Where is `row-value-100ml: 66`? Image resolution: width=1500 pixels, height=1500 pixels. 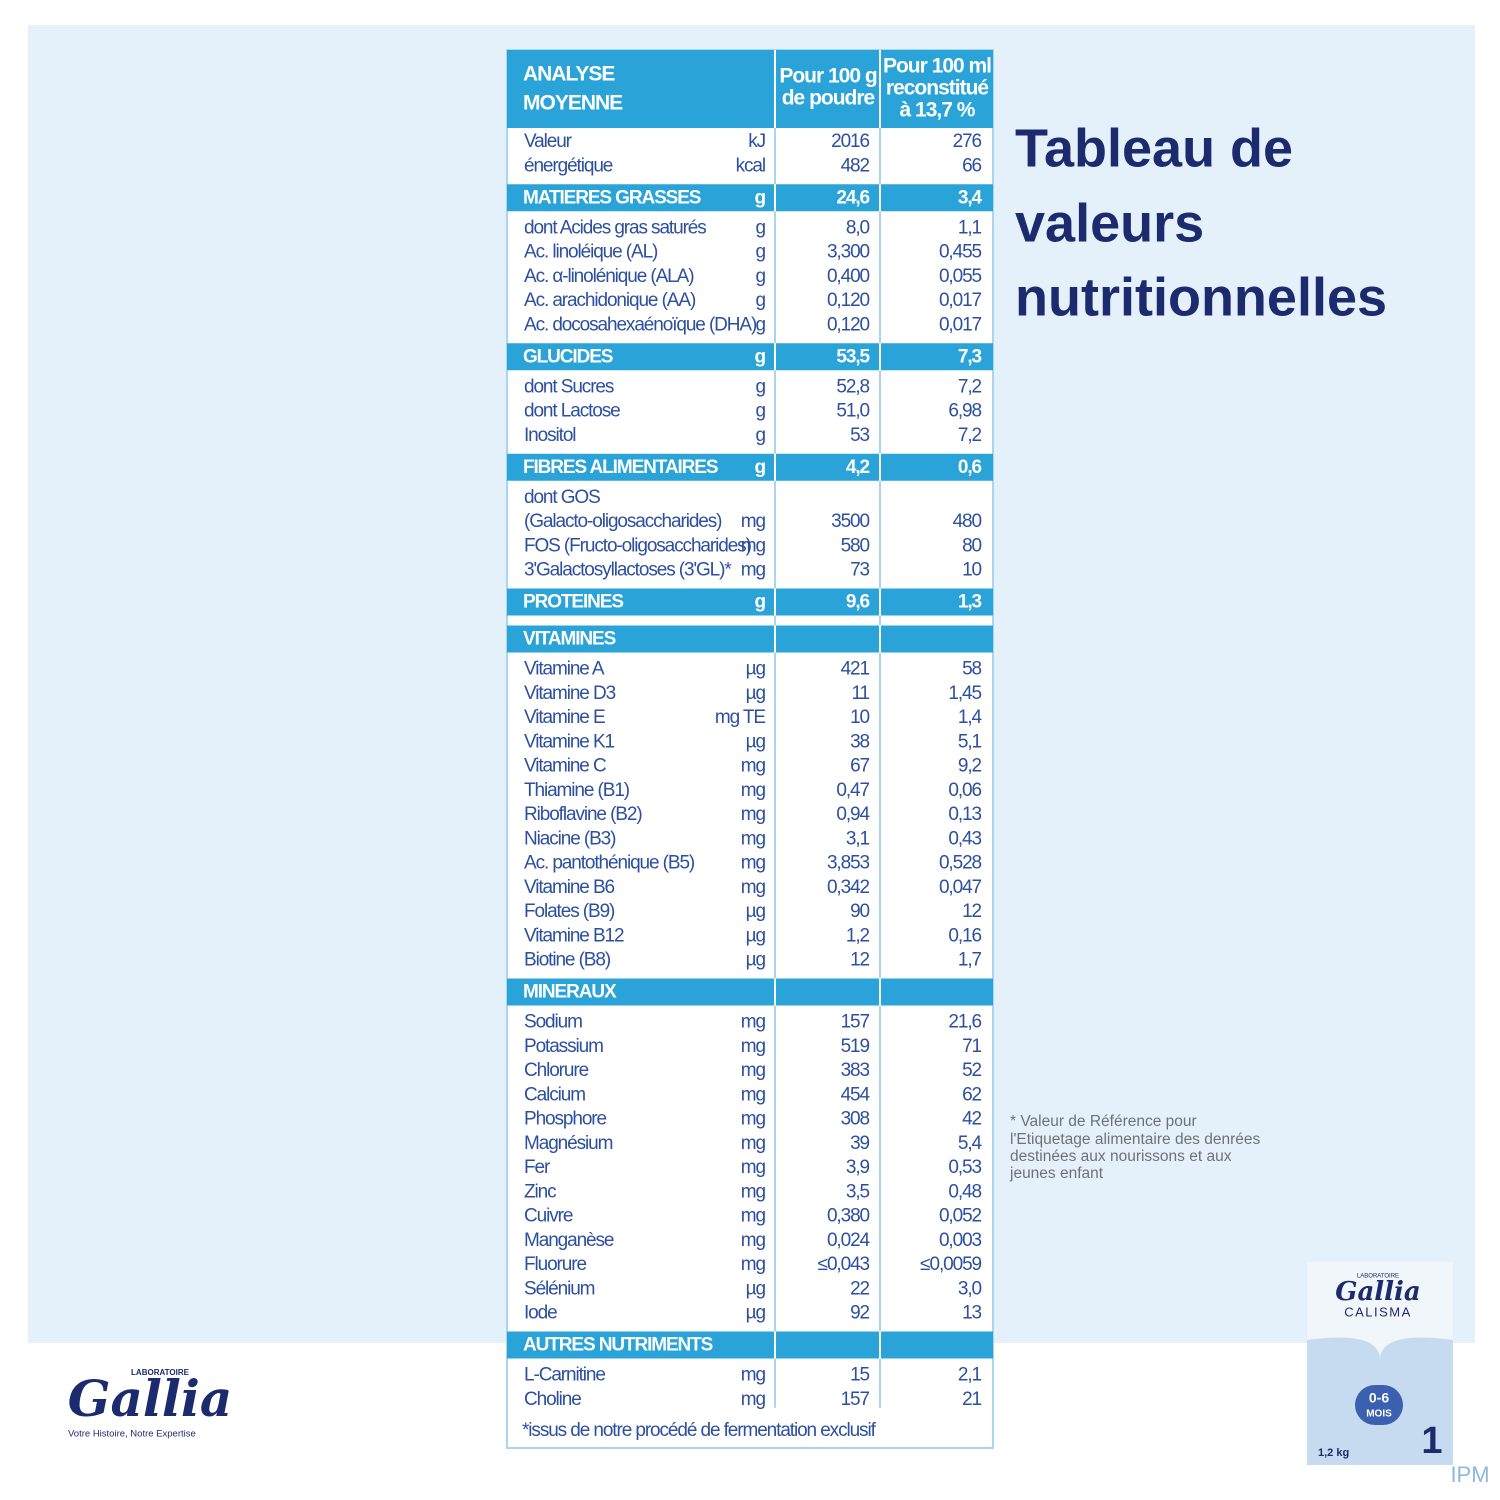 row-value-100ml: 66 is located at coordinates (971, 165).